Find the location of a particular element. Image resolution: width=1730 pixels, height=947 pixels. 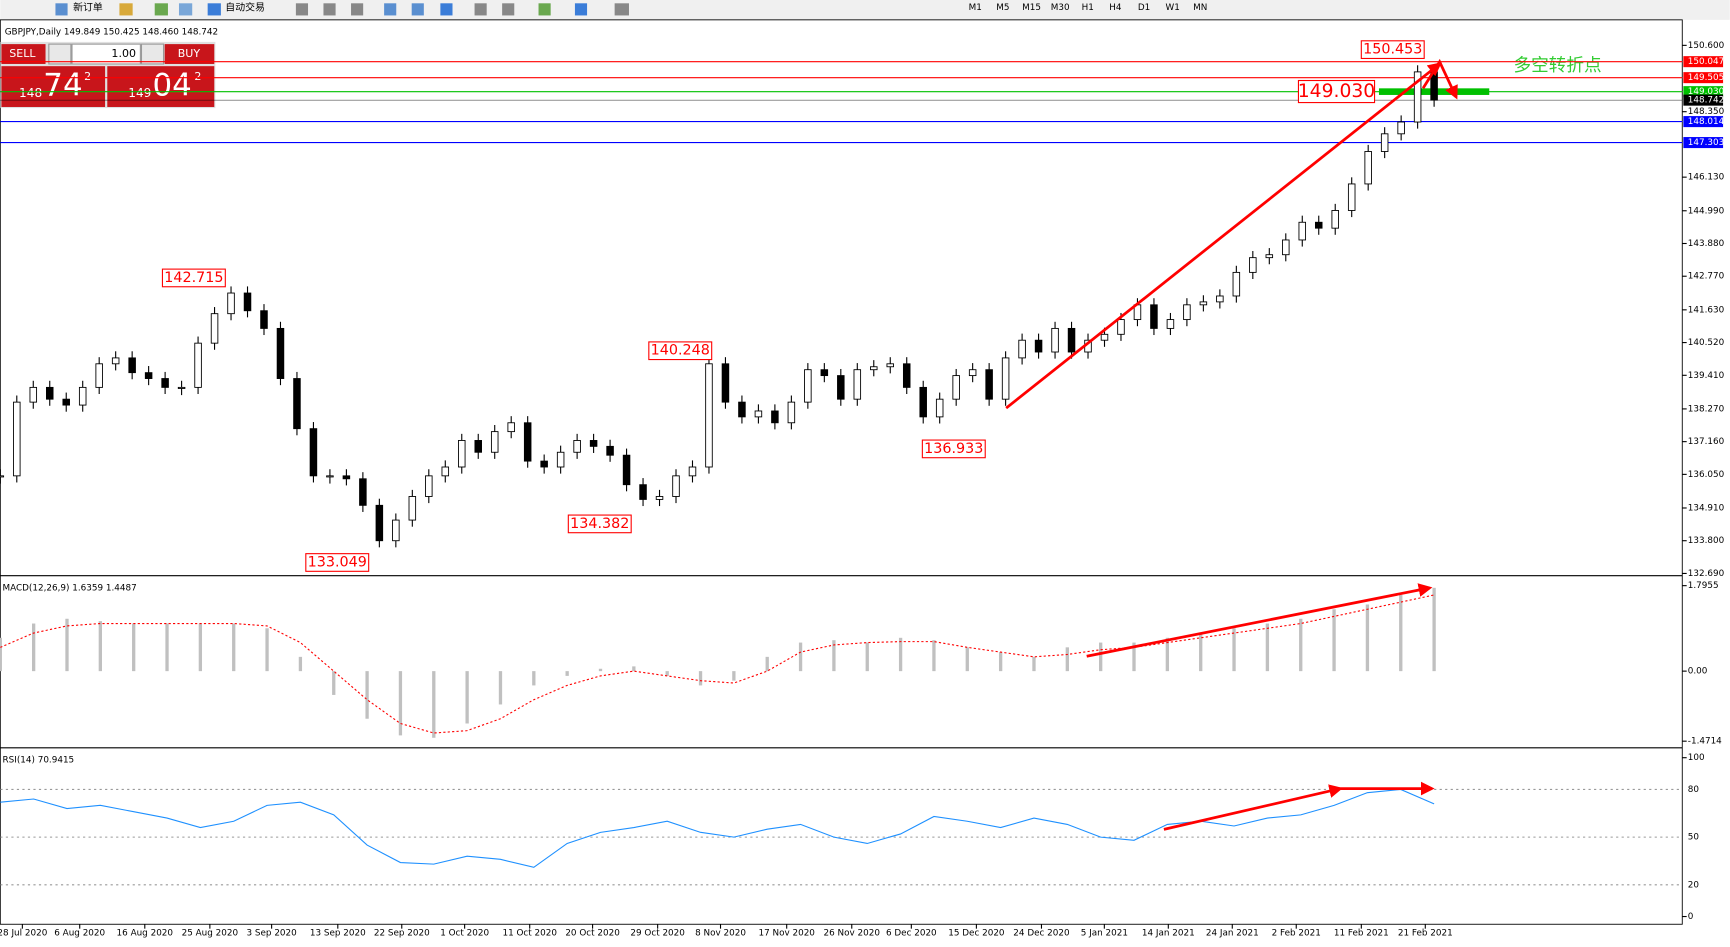

y-tick-label: 148.350 is located at coordinates (1706, 112).